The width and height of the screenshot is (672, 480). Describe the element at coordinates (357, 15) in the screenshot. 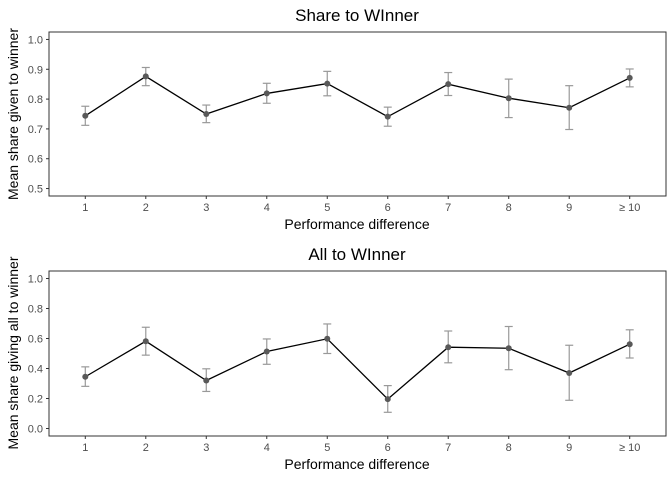

I see `chart-title: Share to WInner` at that location.